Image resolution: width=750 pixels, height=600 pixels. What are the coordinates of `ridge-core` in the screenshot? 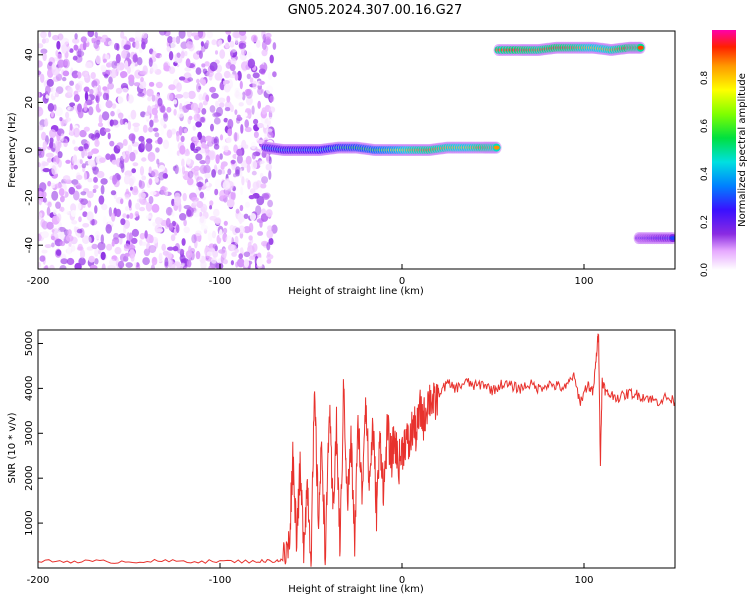 It's located at (640, 47).